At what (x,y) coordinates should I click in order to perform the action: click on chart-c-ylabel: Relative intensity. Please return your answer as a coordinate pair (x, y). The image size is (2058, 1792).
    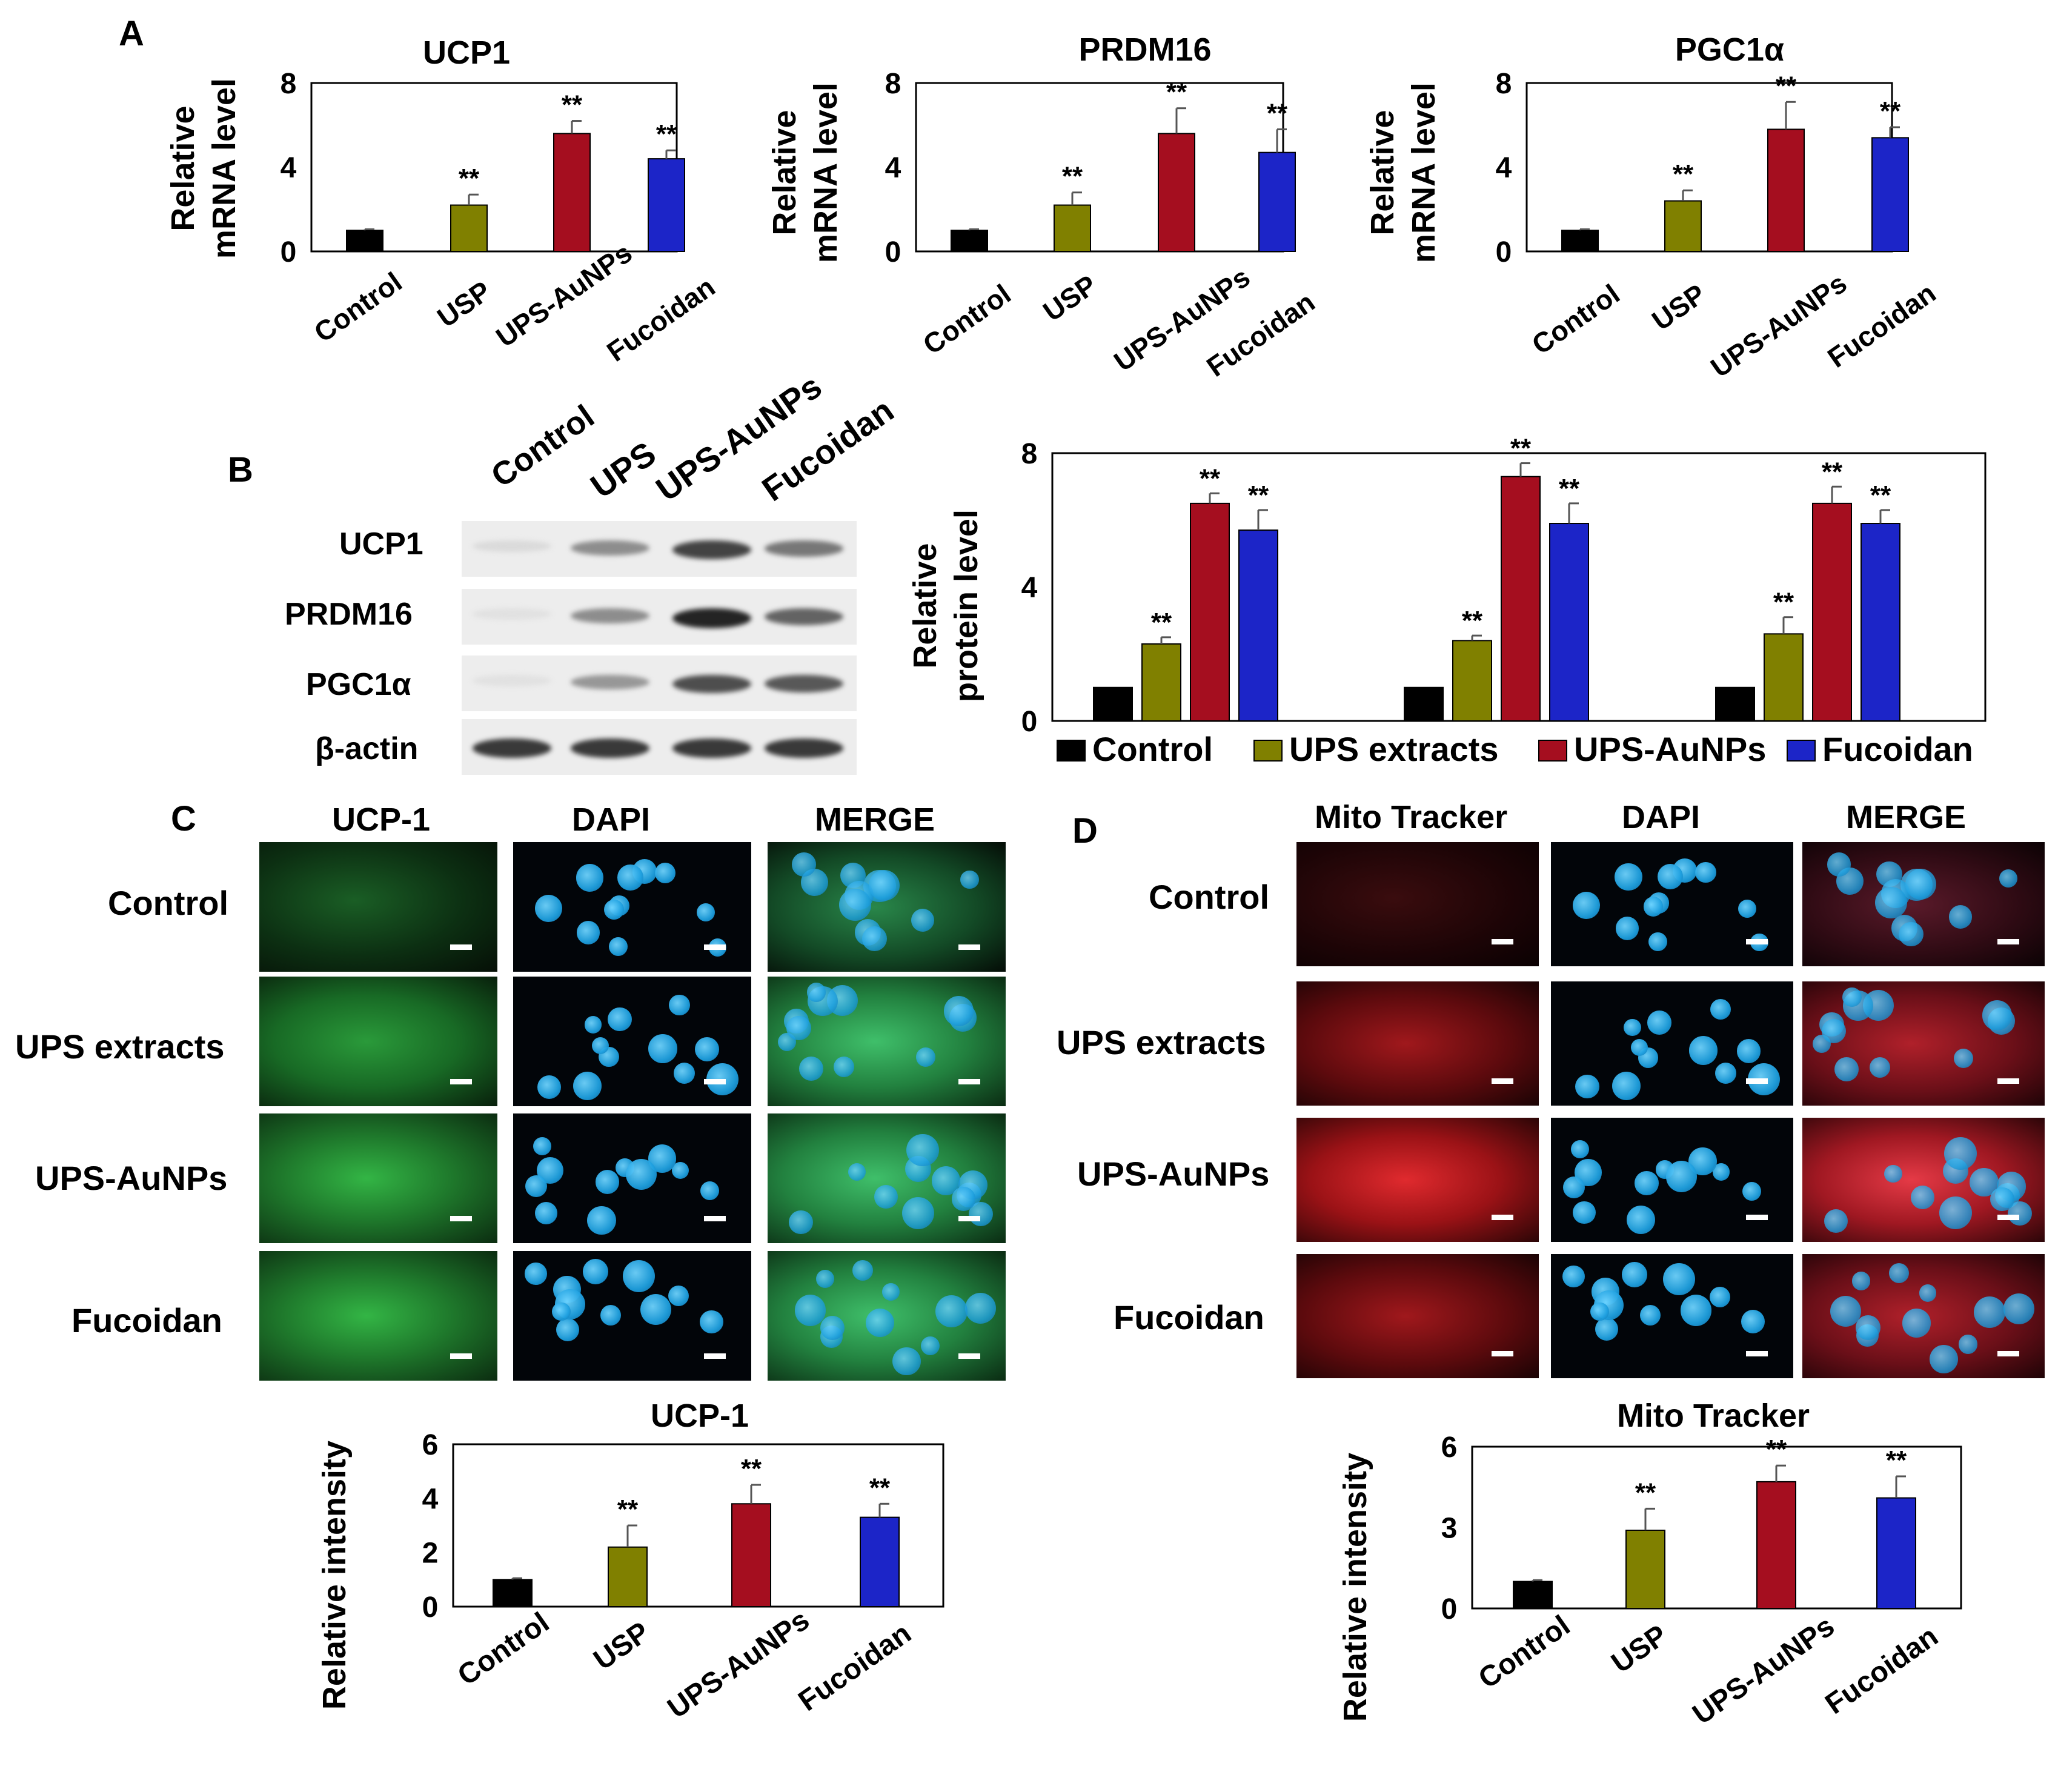
    Looking at the image, I should click on (334, 1575).